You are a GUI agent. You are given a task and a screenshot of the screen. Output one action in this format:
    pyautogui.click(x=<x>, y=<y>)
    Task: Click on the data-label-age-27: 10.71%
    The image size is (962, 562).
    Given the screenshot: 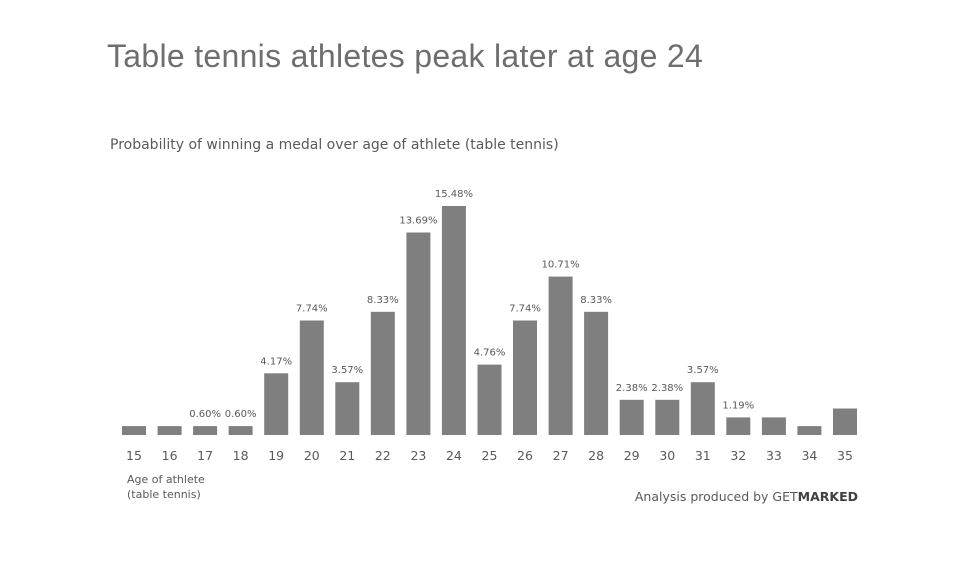 What is the action you would take?
    pyautogui.click(x=561, y=265)
    